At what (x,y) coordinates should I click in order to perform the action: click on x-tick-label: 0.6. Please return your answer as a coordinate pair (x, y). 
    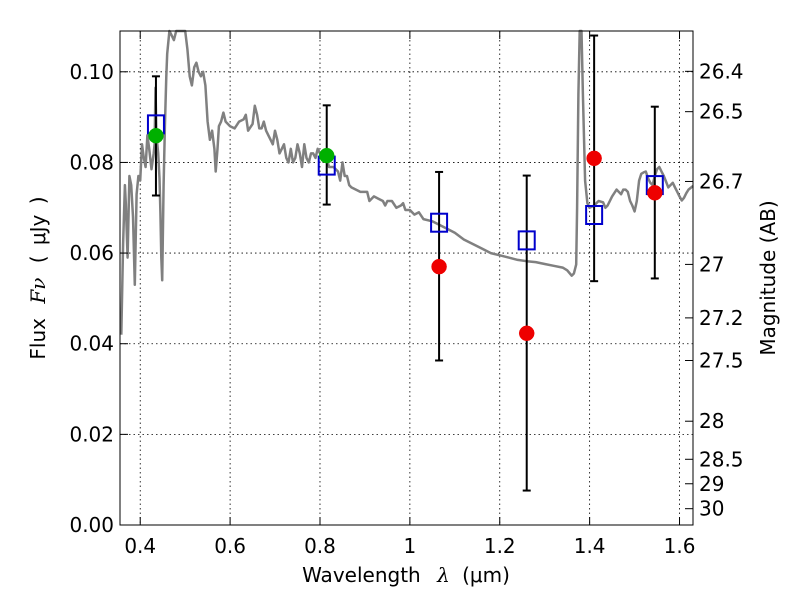
    Looking at the image, I should click on (230, 546).